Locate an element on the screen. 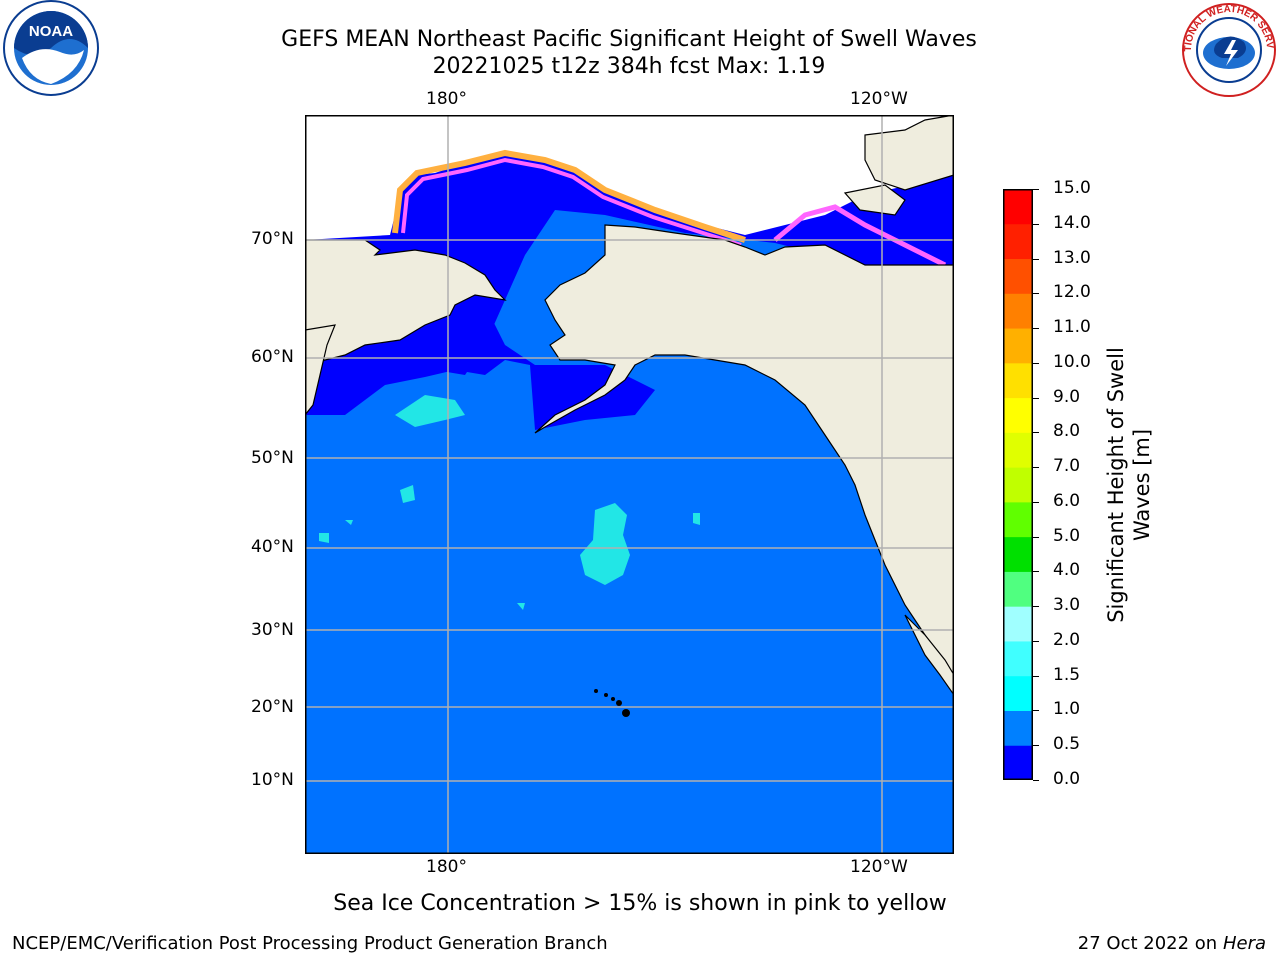  colorbar-tick-label: 14.0 is located at coordinates (1072, 222).